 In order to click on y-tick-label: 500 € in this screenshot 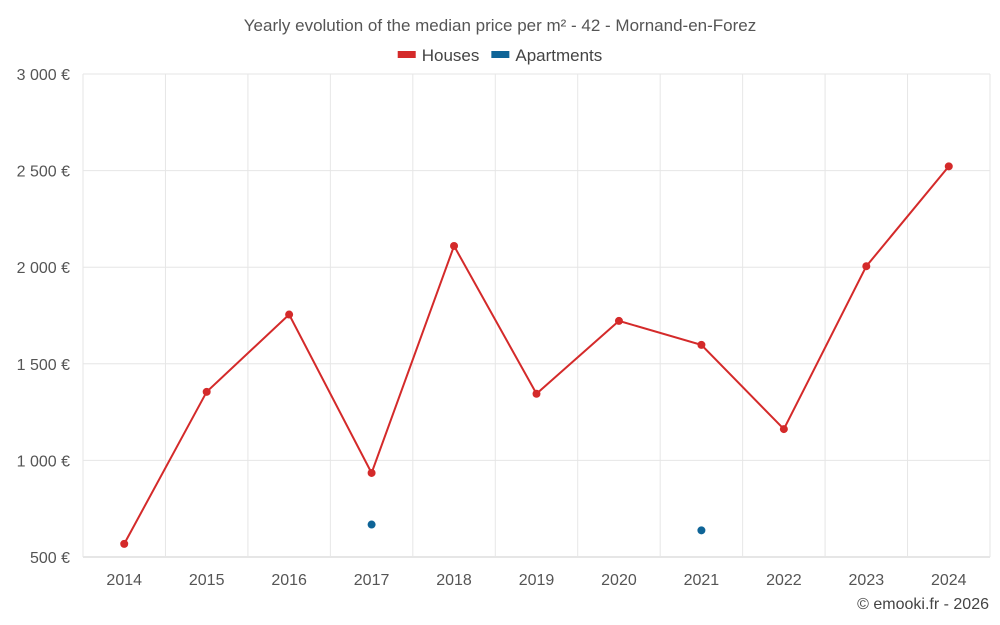, I will do `click(50, 558)`.